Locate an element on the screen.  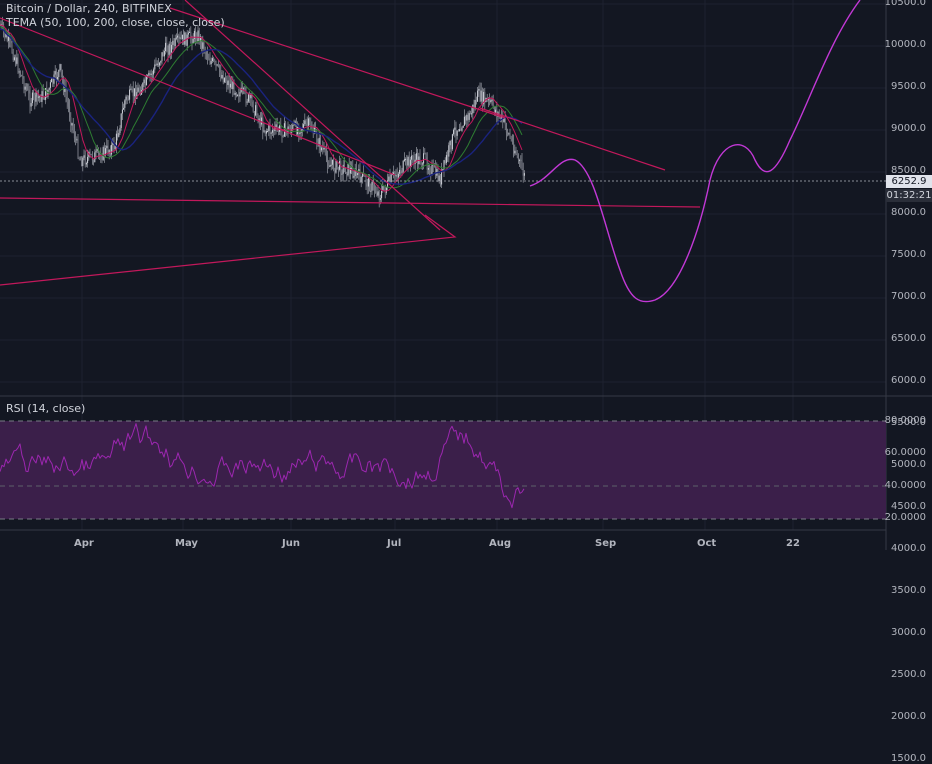
trendline-resistance is located at coordinates (337, 63).